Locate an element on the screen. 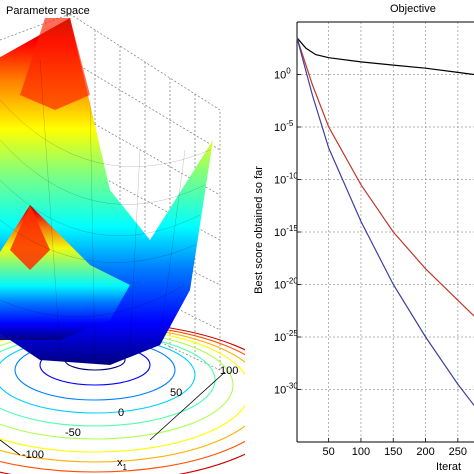 The image size is (474, 474). x-tick-label: 150 is located at coordinates (393, 452).